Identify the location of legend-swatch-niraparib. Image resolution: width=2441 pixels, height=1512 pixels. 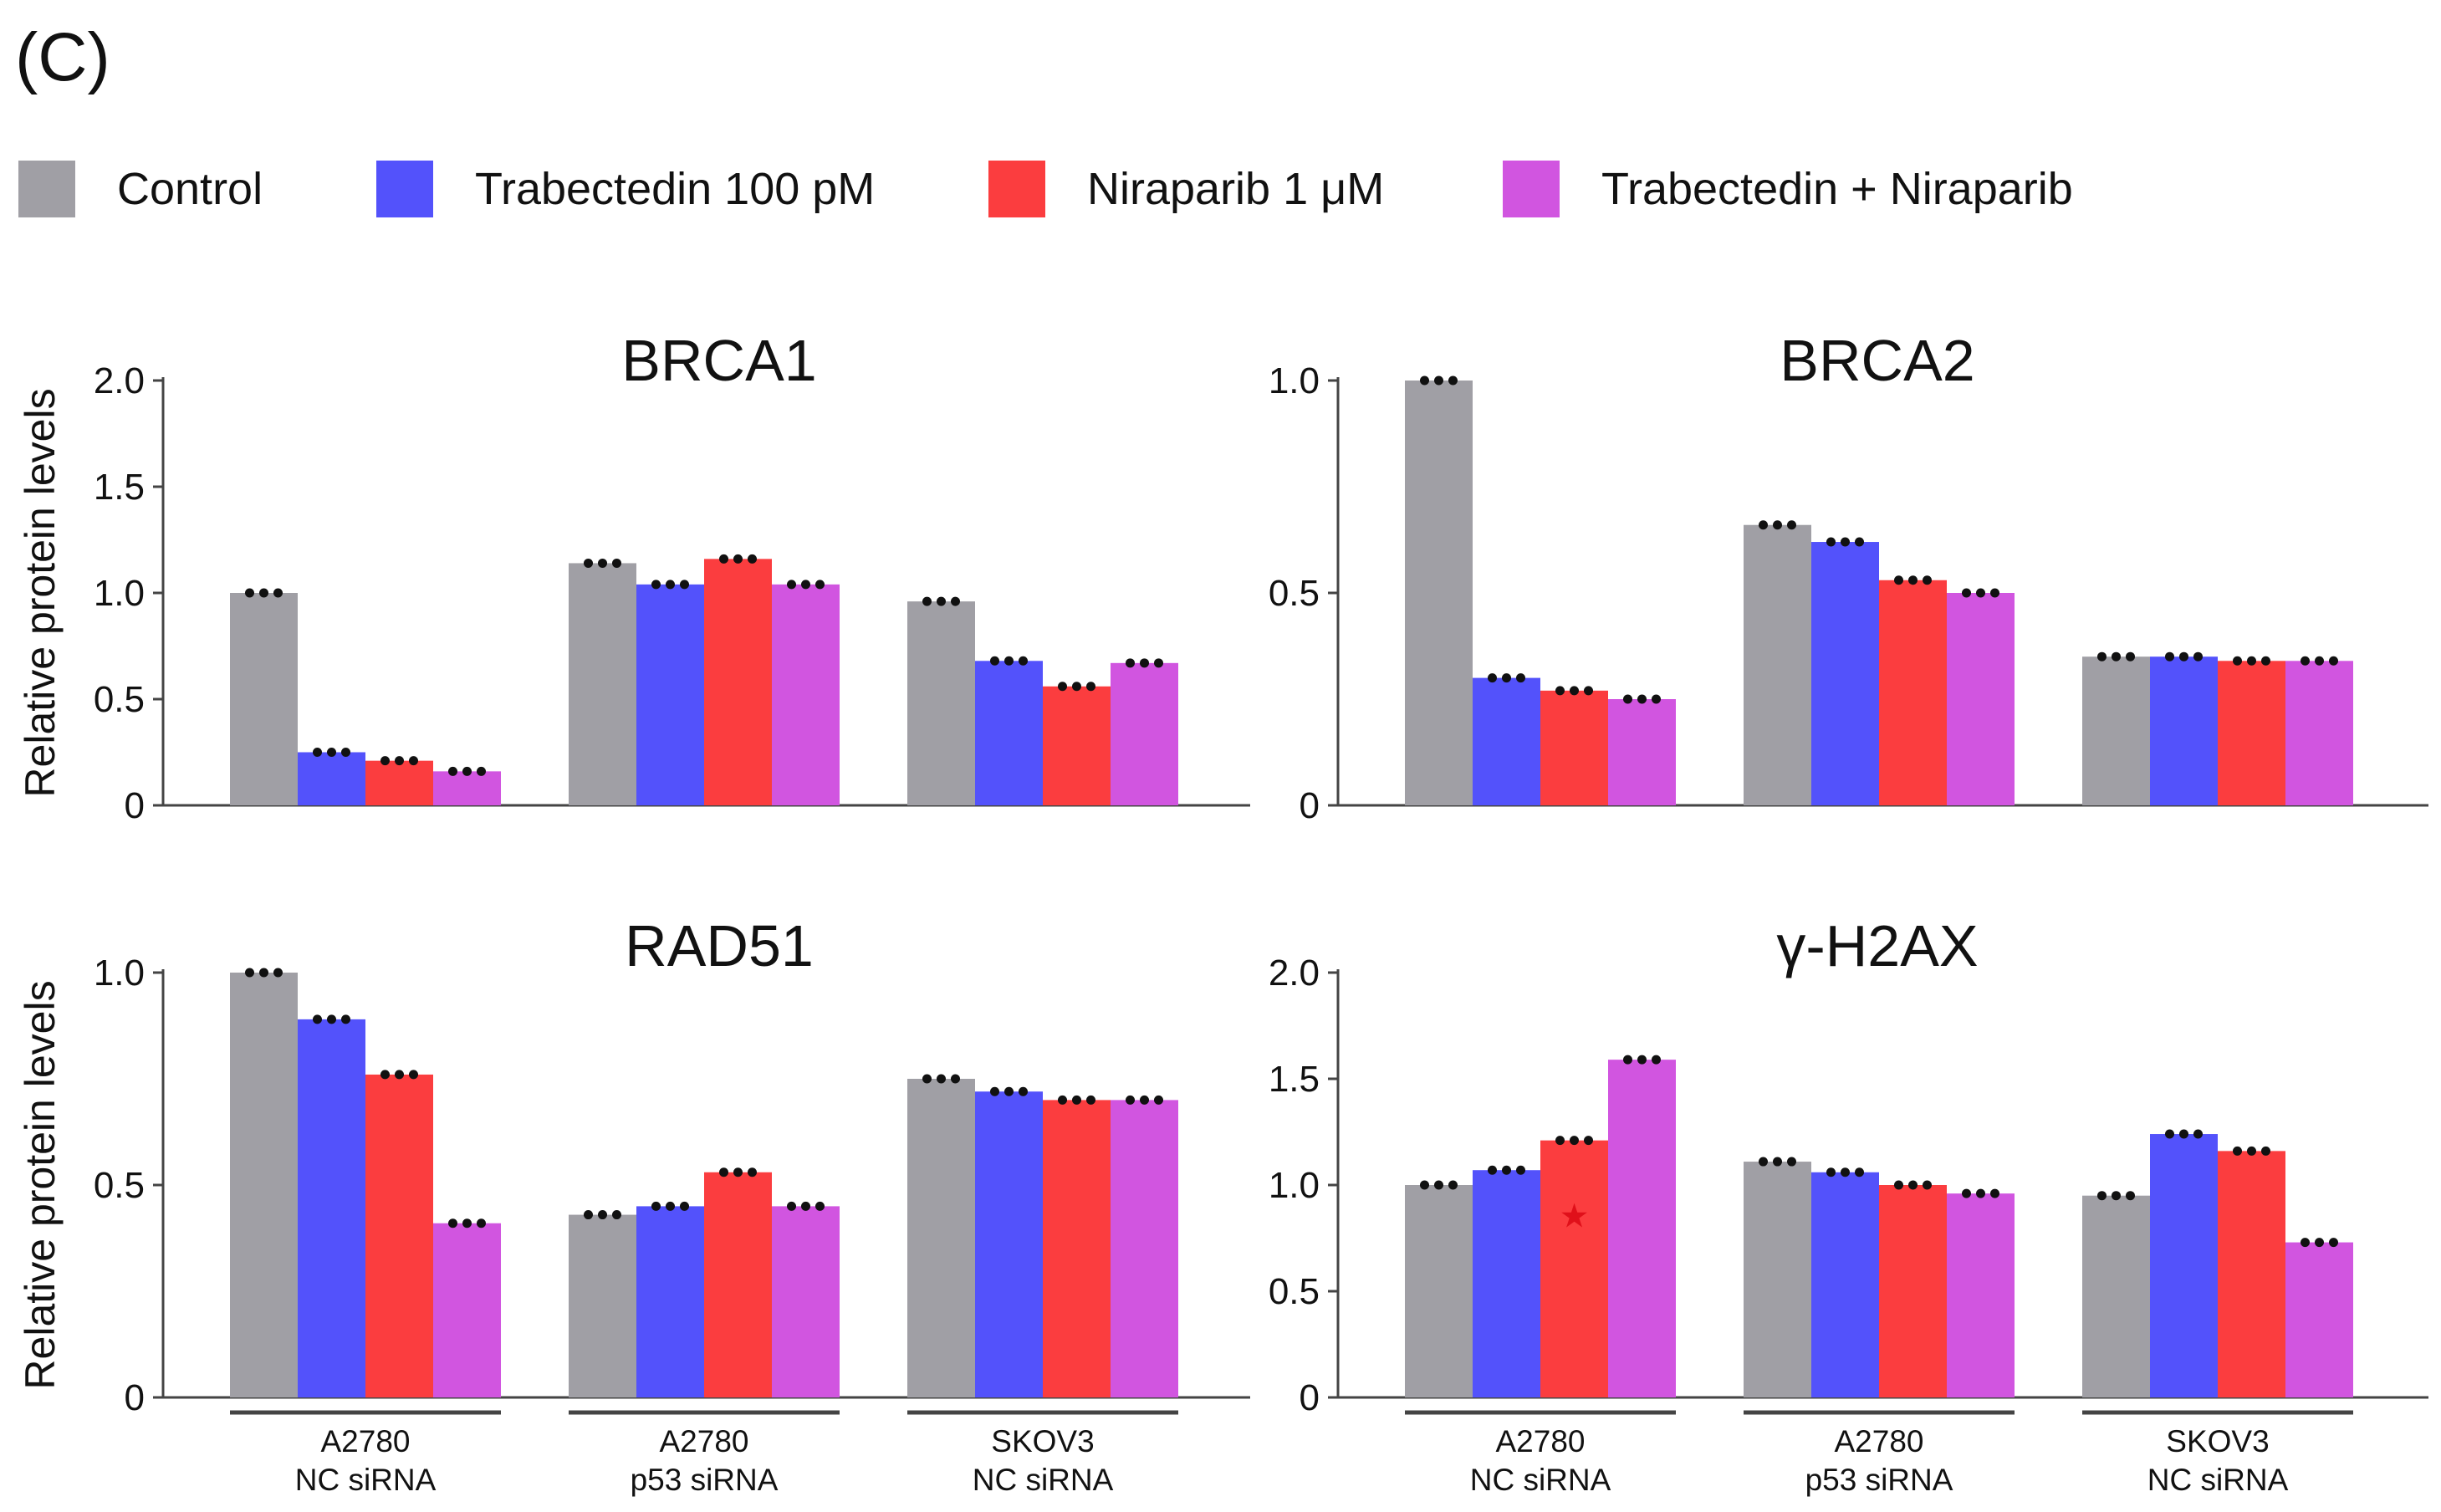
(1017, 189).